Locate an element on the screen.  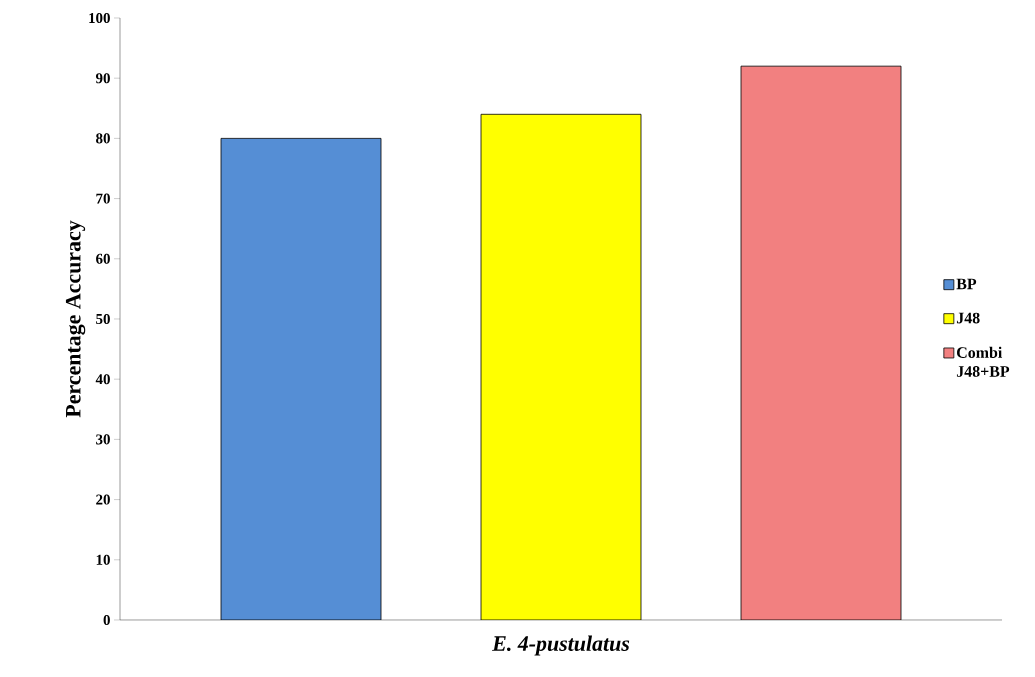
y-tick-label: 0 is located at coordinates (106, 620).